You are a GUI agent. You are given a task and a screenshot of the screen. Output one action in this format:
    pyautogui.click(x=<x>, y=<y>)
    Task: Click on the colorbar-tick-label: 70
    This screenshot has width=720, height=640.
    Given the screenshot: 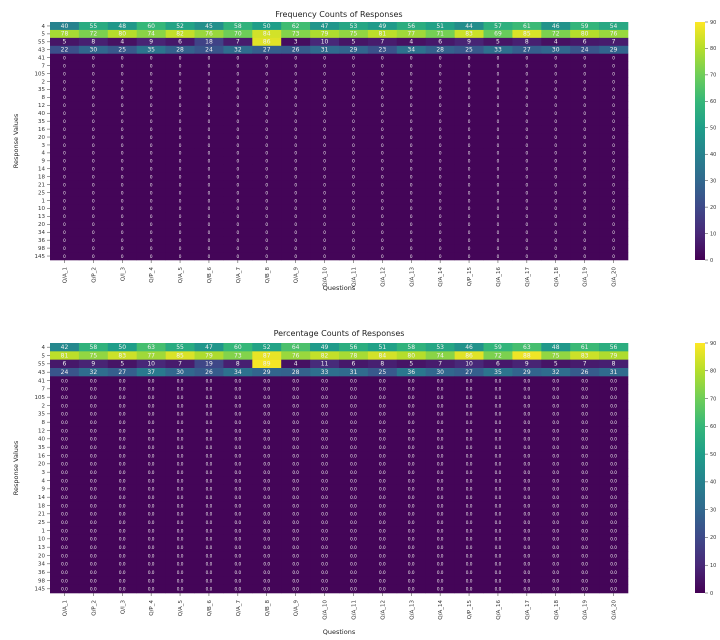 What is the action you would take?
    pyautogui.click(x=713, y=399)
    